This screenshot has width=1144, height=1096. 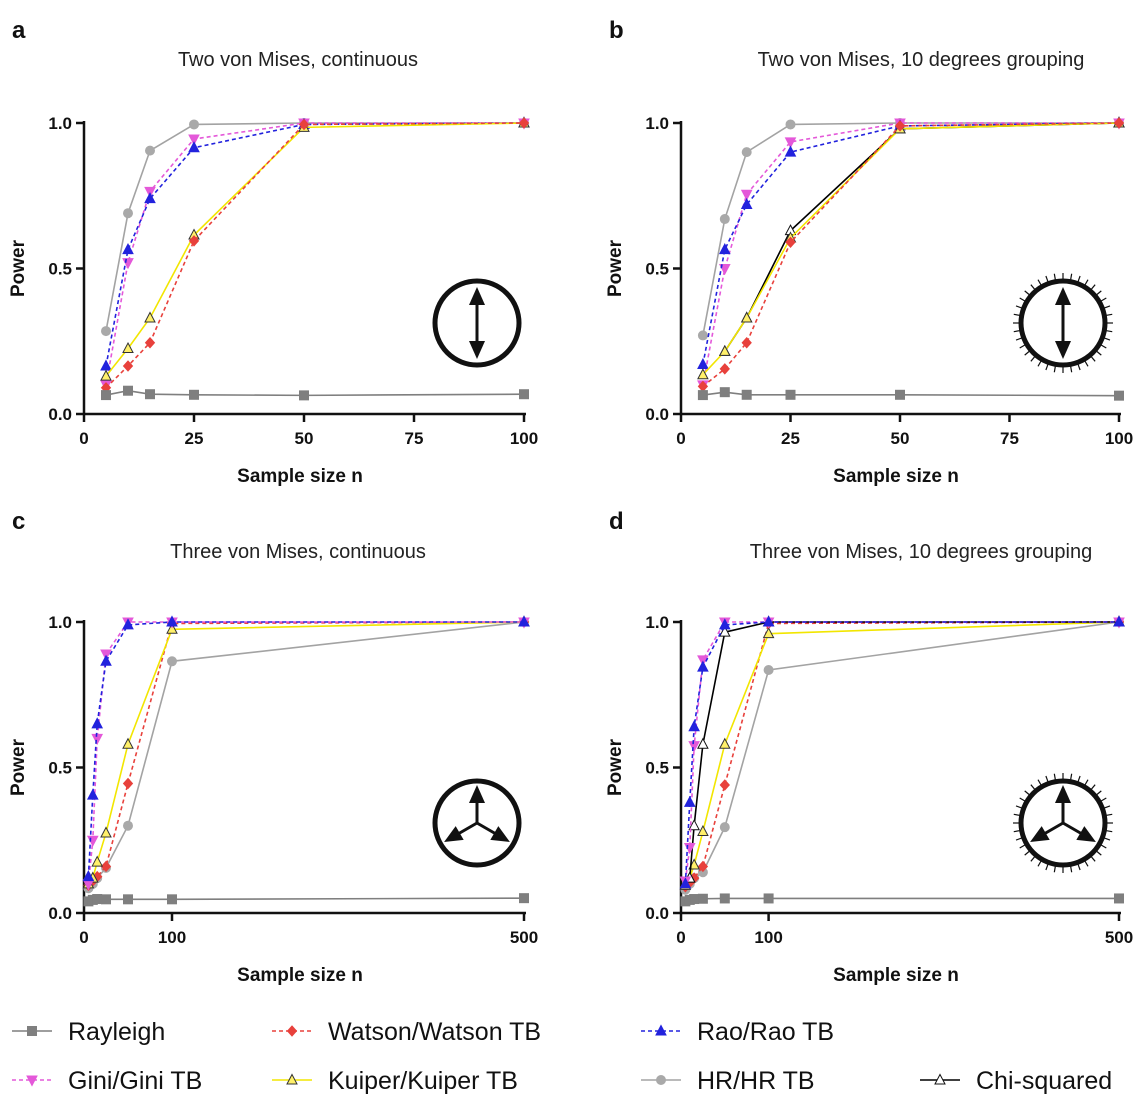 What do you see at coordinates (728, 1081) in the screenshot?
I see `legend-item-hr: HR/HR TB` at bounding box center [728, 1081].